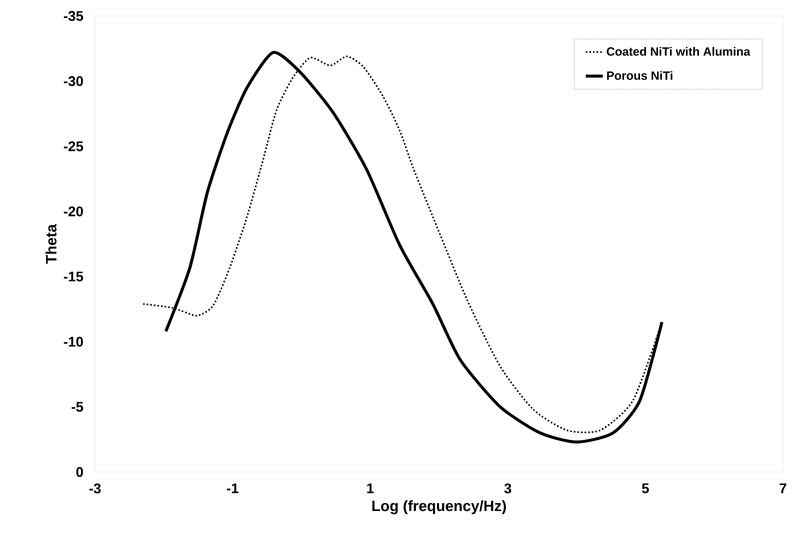 The width and height of the screenshot is (803, 550). I want to click on y-tick-label: -35, so click(74, 16).